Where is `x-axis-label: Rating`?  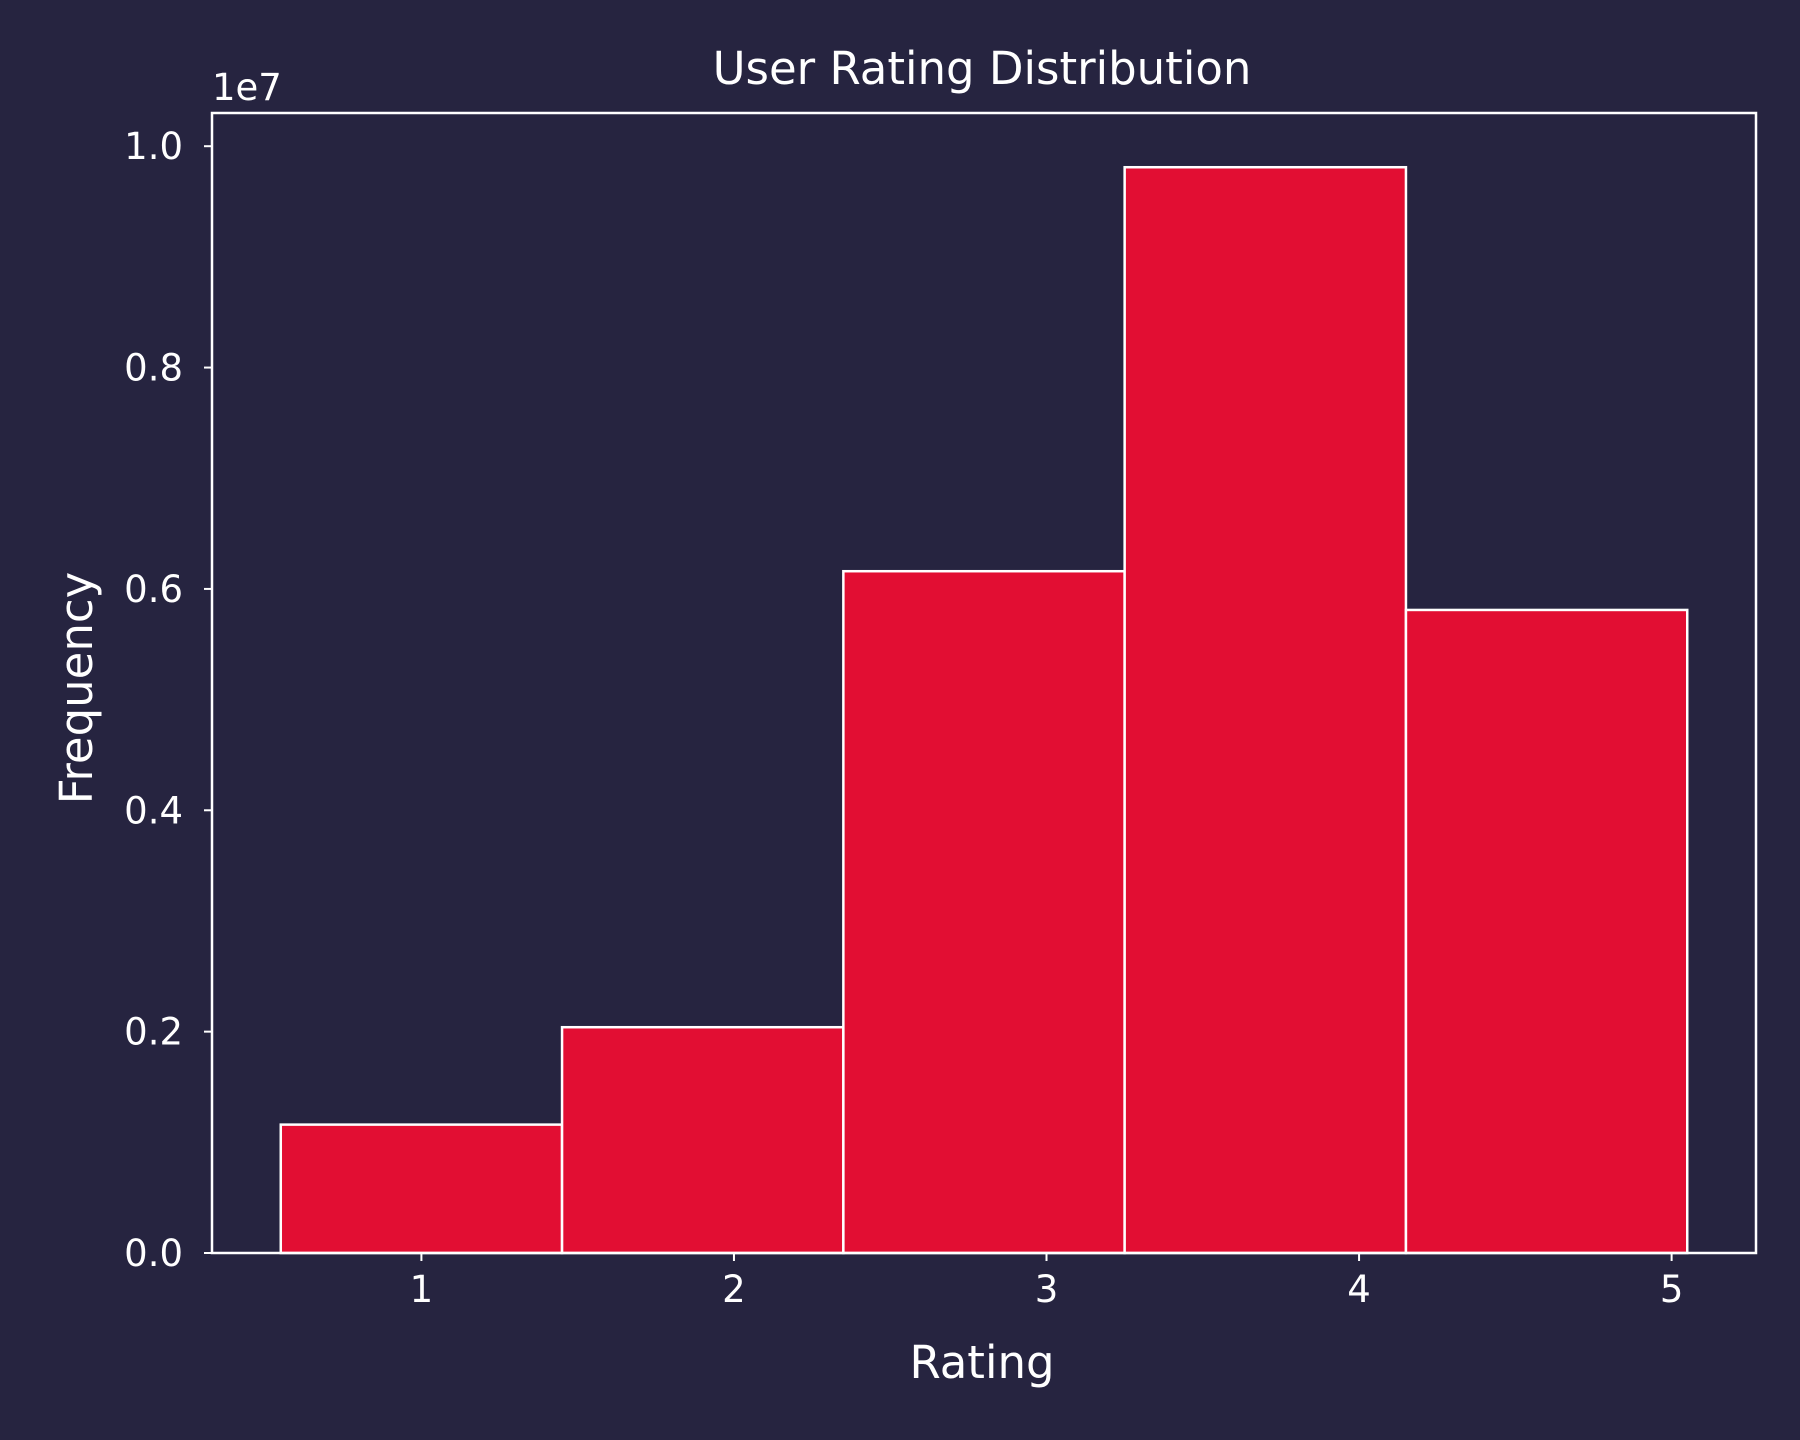 x-axis-label: Rating is located at coordinates (981, 1362).